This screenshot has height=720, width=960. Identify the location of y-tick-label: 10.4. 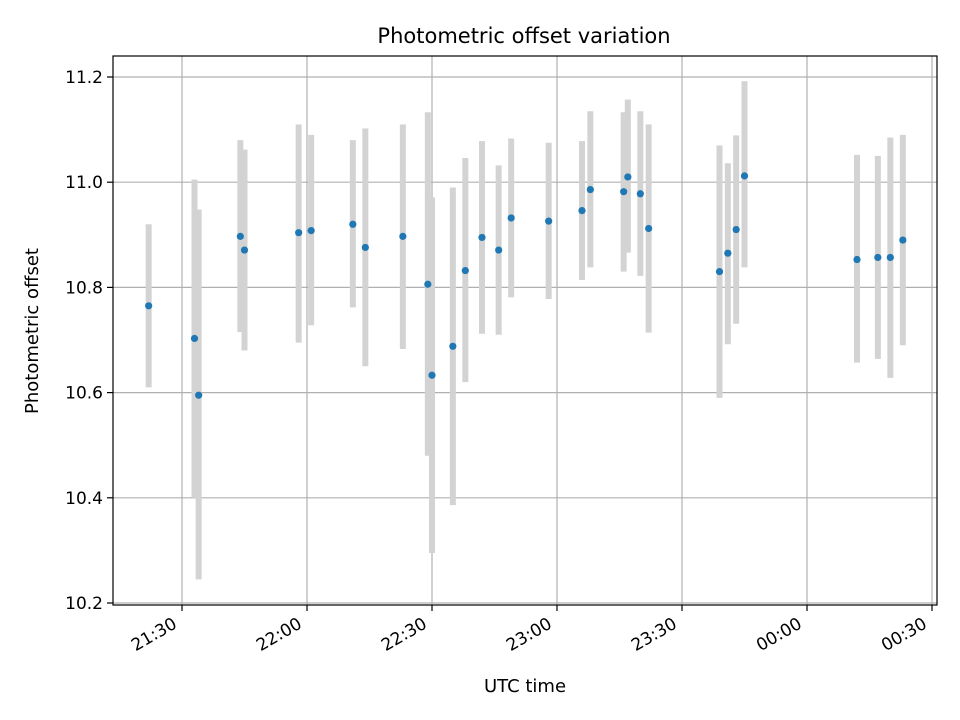
(84, 499).